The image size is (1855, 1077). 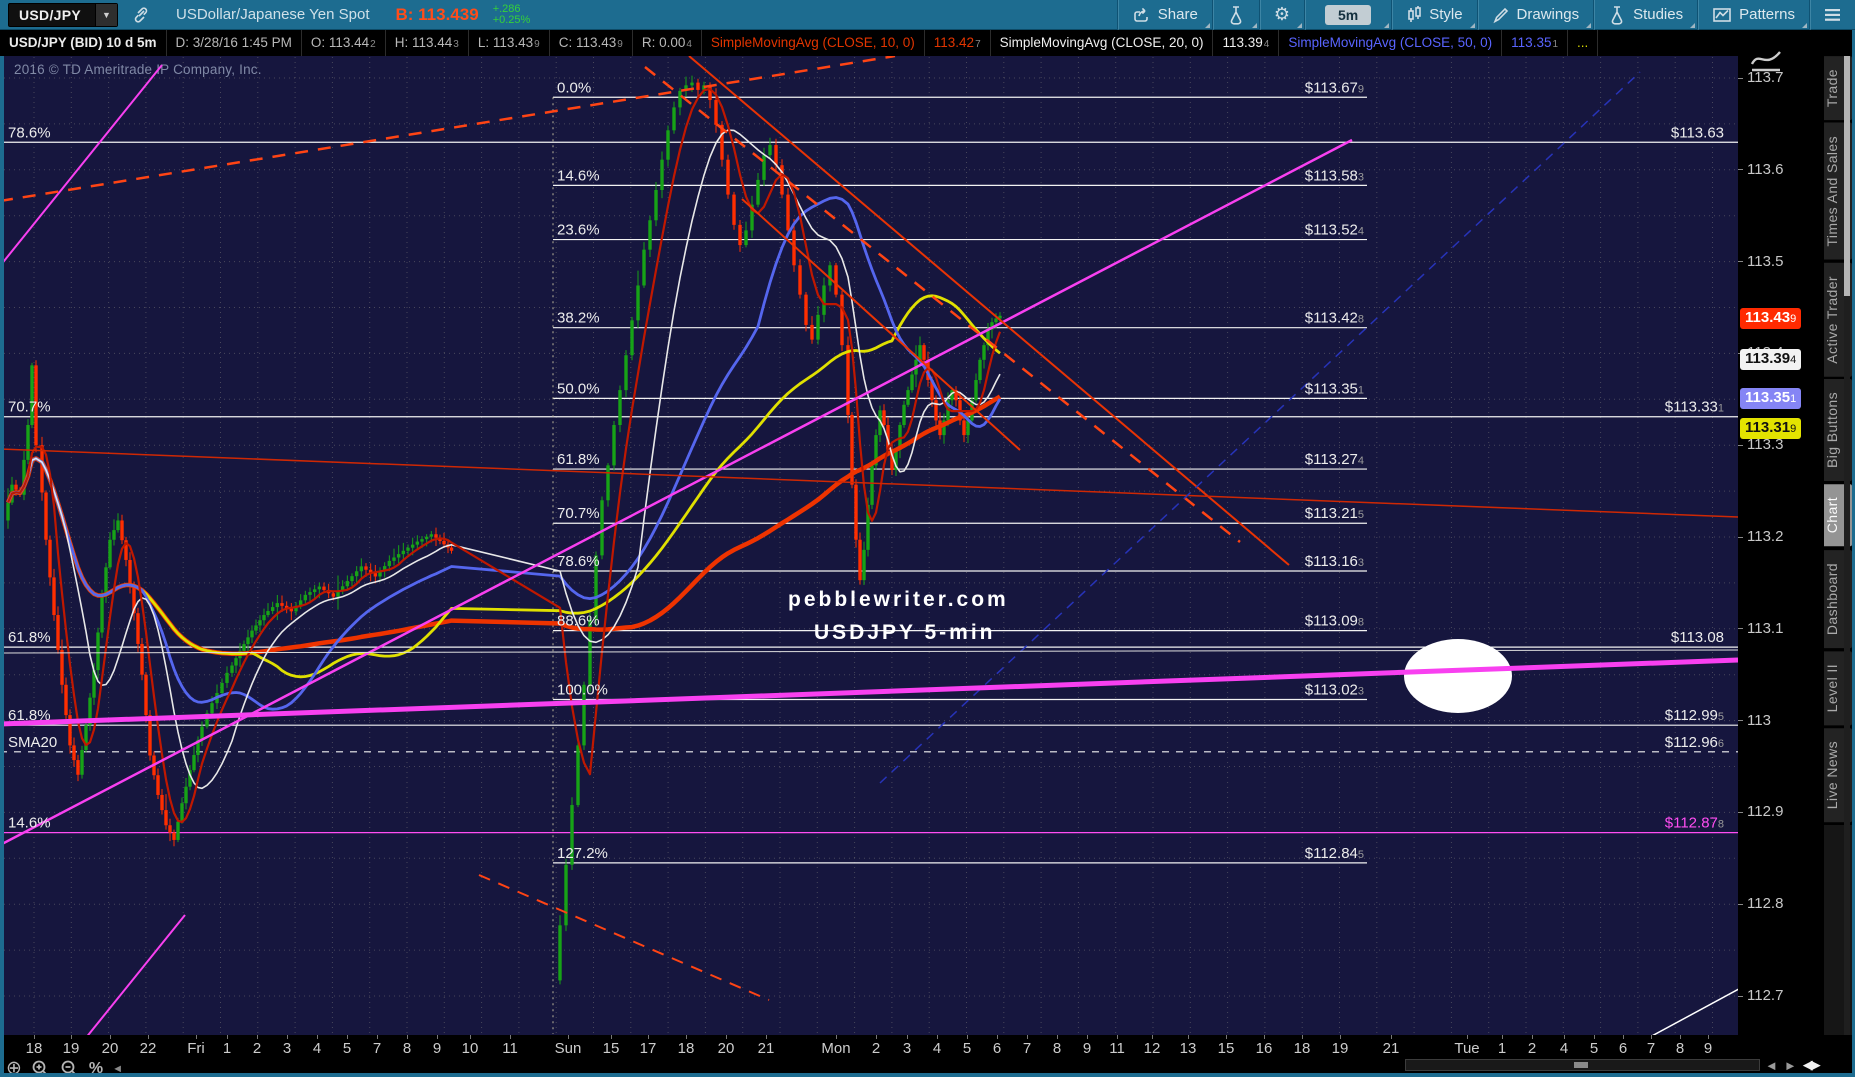 I want to click on status-cell: SimpleMovingAvg (CLOSE, 10, 0), so click(x=813, y=43).